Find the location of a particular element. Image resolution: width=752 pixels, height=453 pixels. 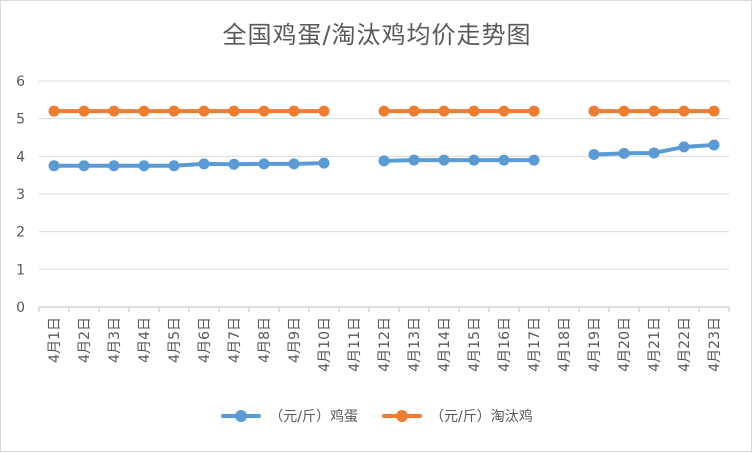

legend-label-culled-hens: （元/斤）淘汰鸡 is located at coordinates (481, 417).